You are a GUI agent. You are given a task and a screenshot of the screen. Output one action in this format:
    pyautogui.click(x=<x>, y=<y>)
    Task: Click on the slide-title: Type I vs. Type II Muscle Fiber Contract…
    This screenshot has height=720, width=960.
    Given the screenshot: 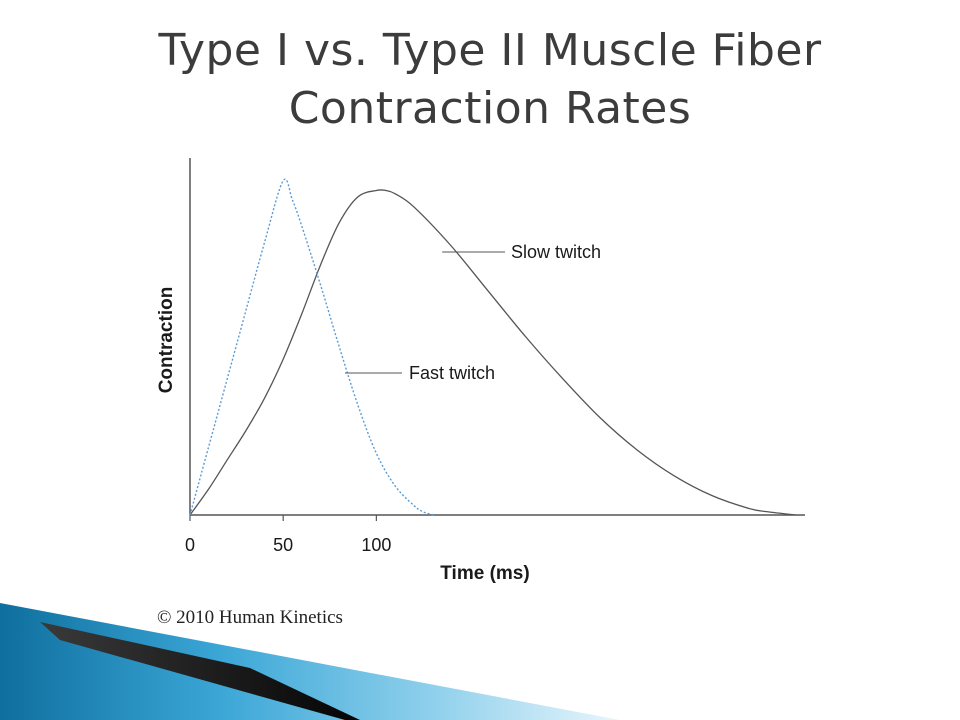 What is the action you would take?
    pyautogui.click(x=490, y=79)
    